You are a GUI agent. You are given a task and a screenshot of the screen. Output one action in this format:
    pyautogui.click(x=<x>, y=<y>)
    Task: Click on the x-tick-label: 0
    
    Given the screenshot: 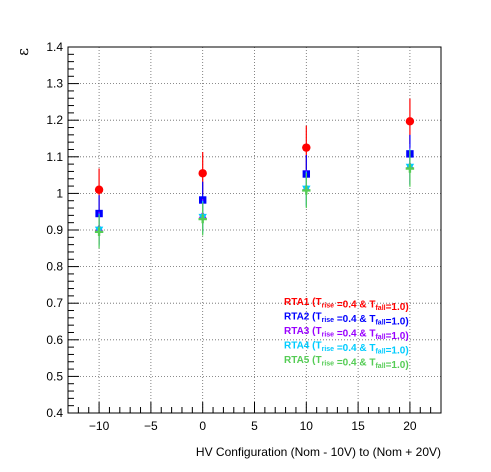 What is the action you would take?
    pyautogui.click(x=202, y=426)
    